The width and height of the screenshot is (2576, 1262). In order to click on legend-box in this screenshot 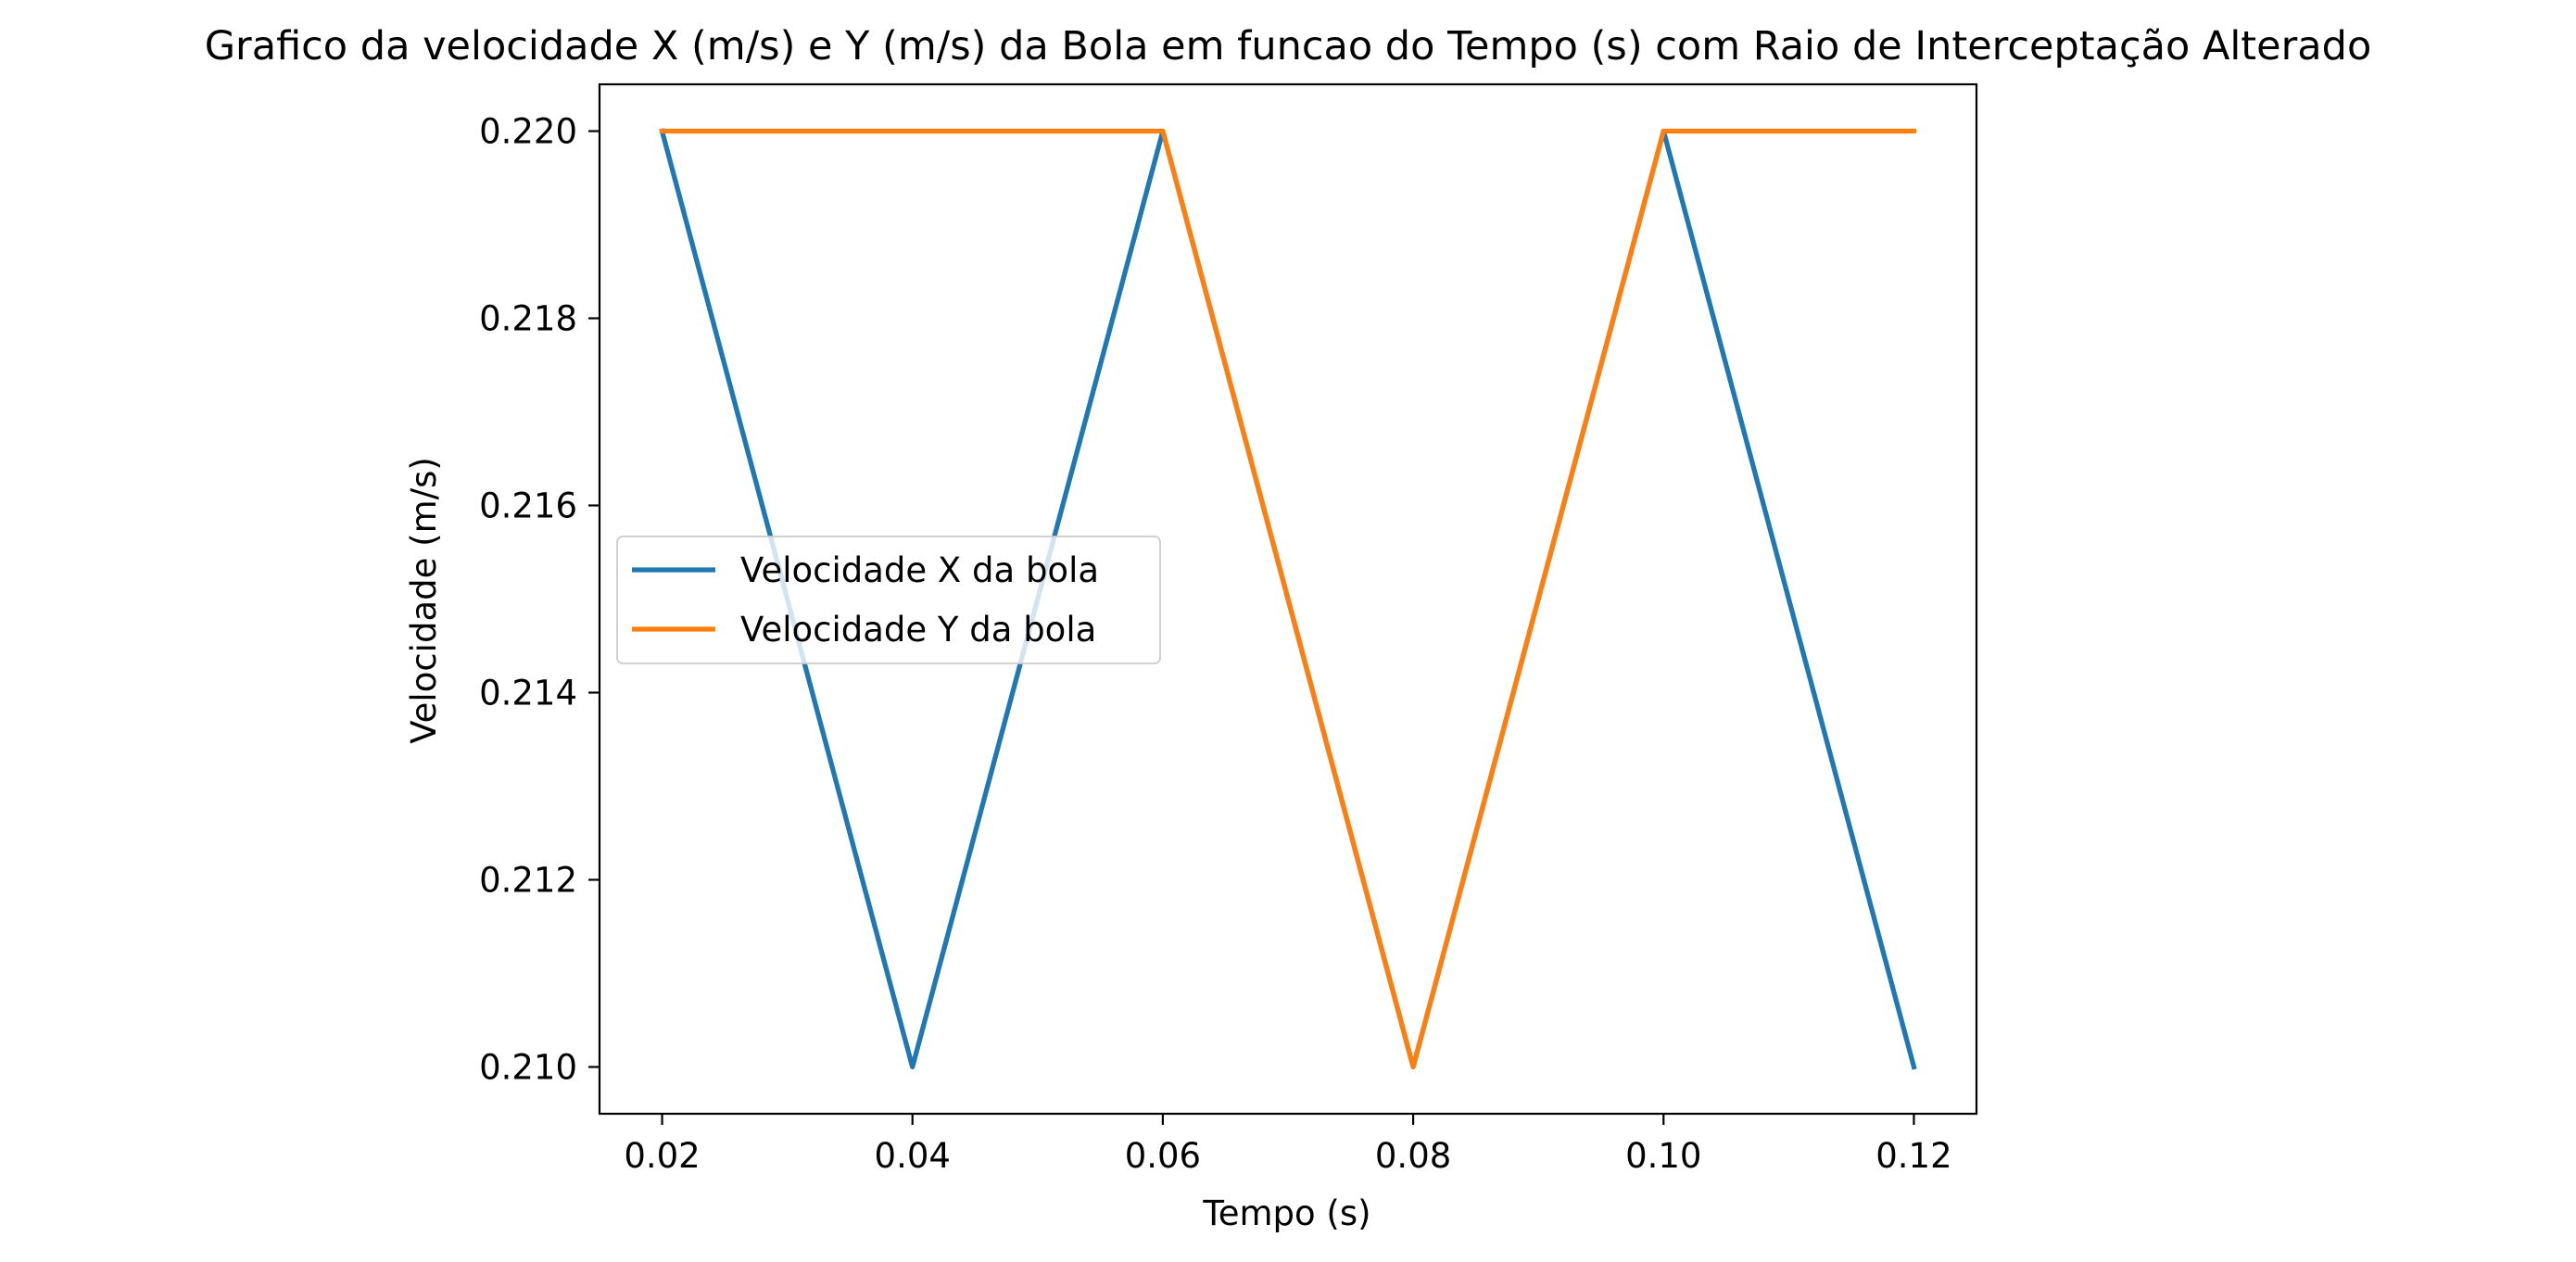, I will do `click(889, 600)`.